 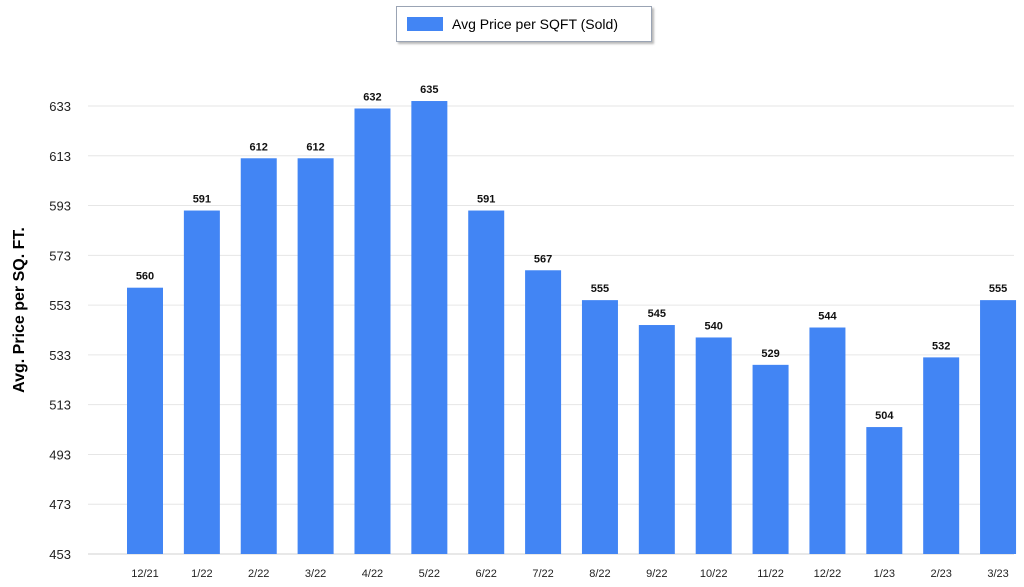 I want to click on y-tick-label: 533, so click(x=60, y=355).